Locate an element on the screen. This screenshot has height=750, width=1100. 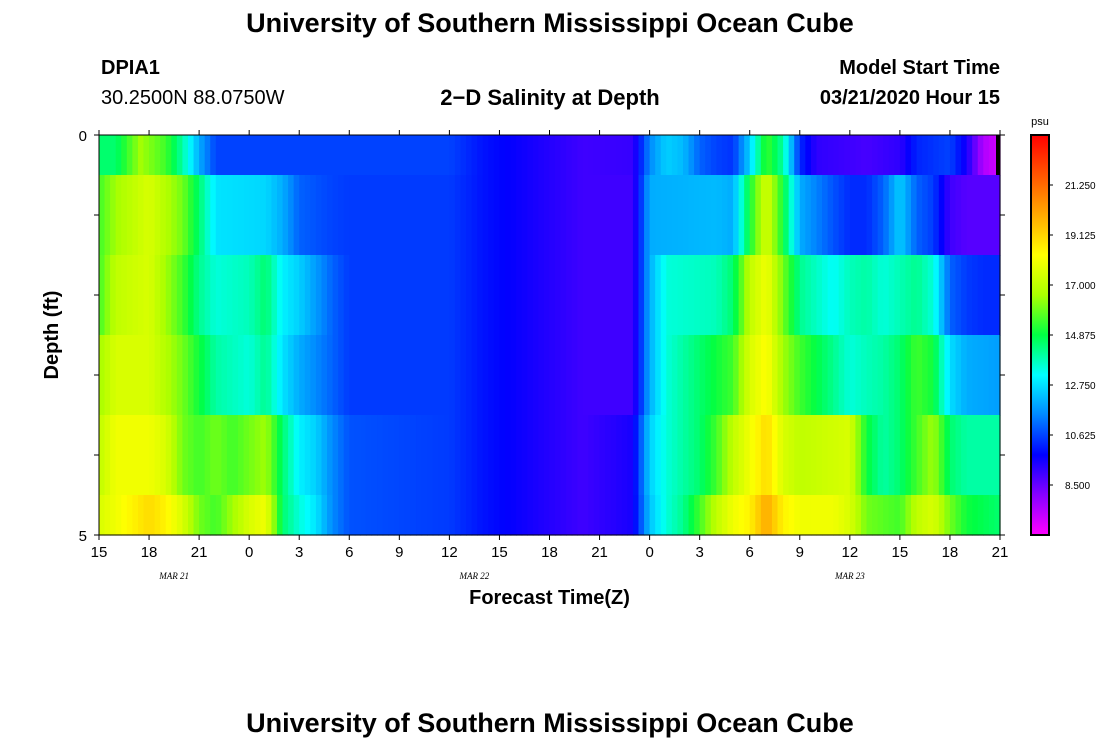
colorbar-tick-label: 21.250 is located at coordinates (1080, 186).